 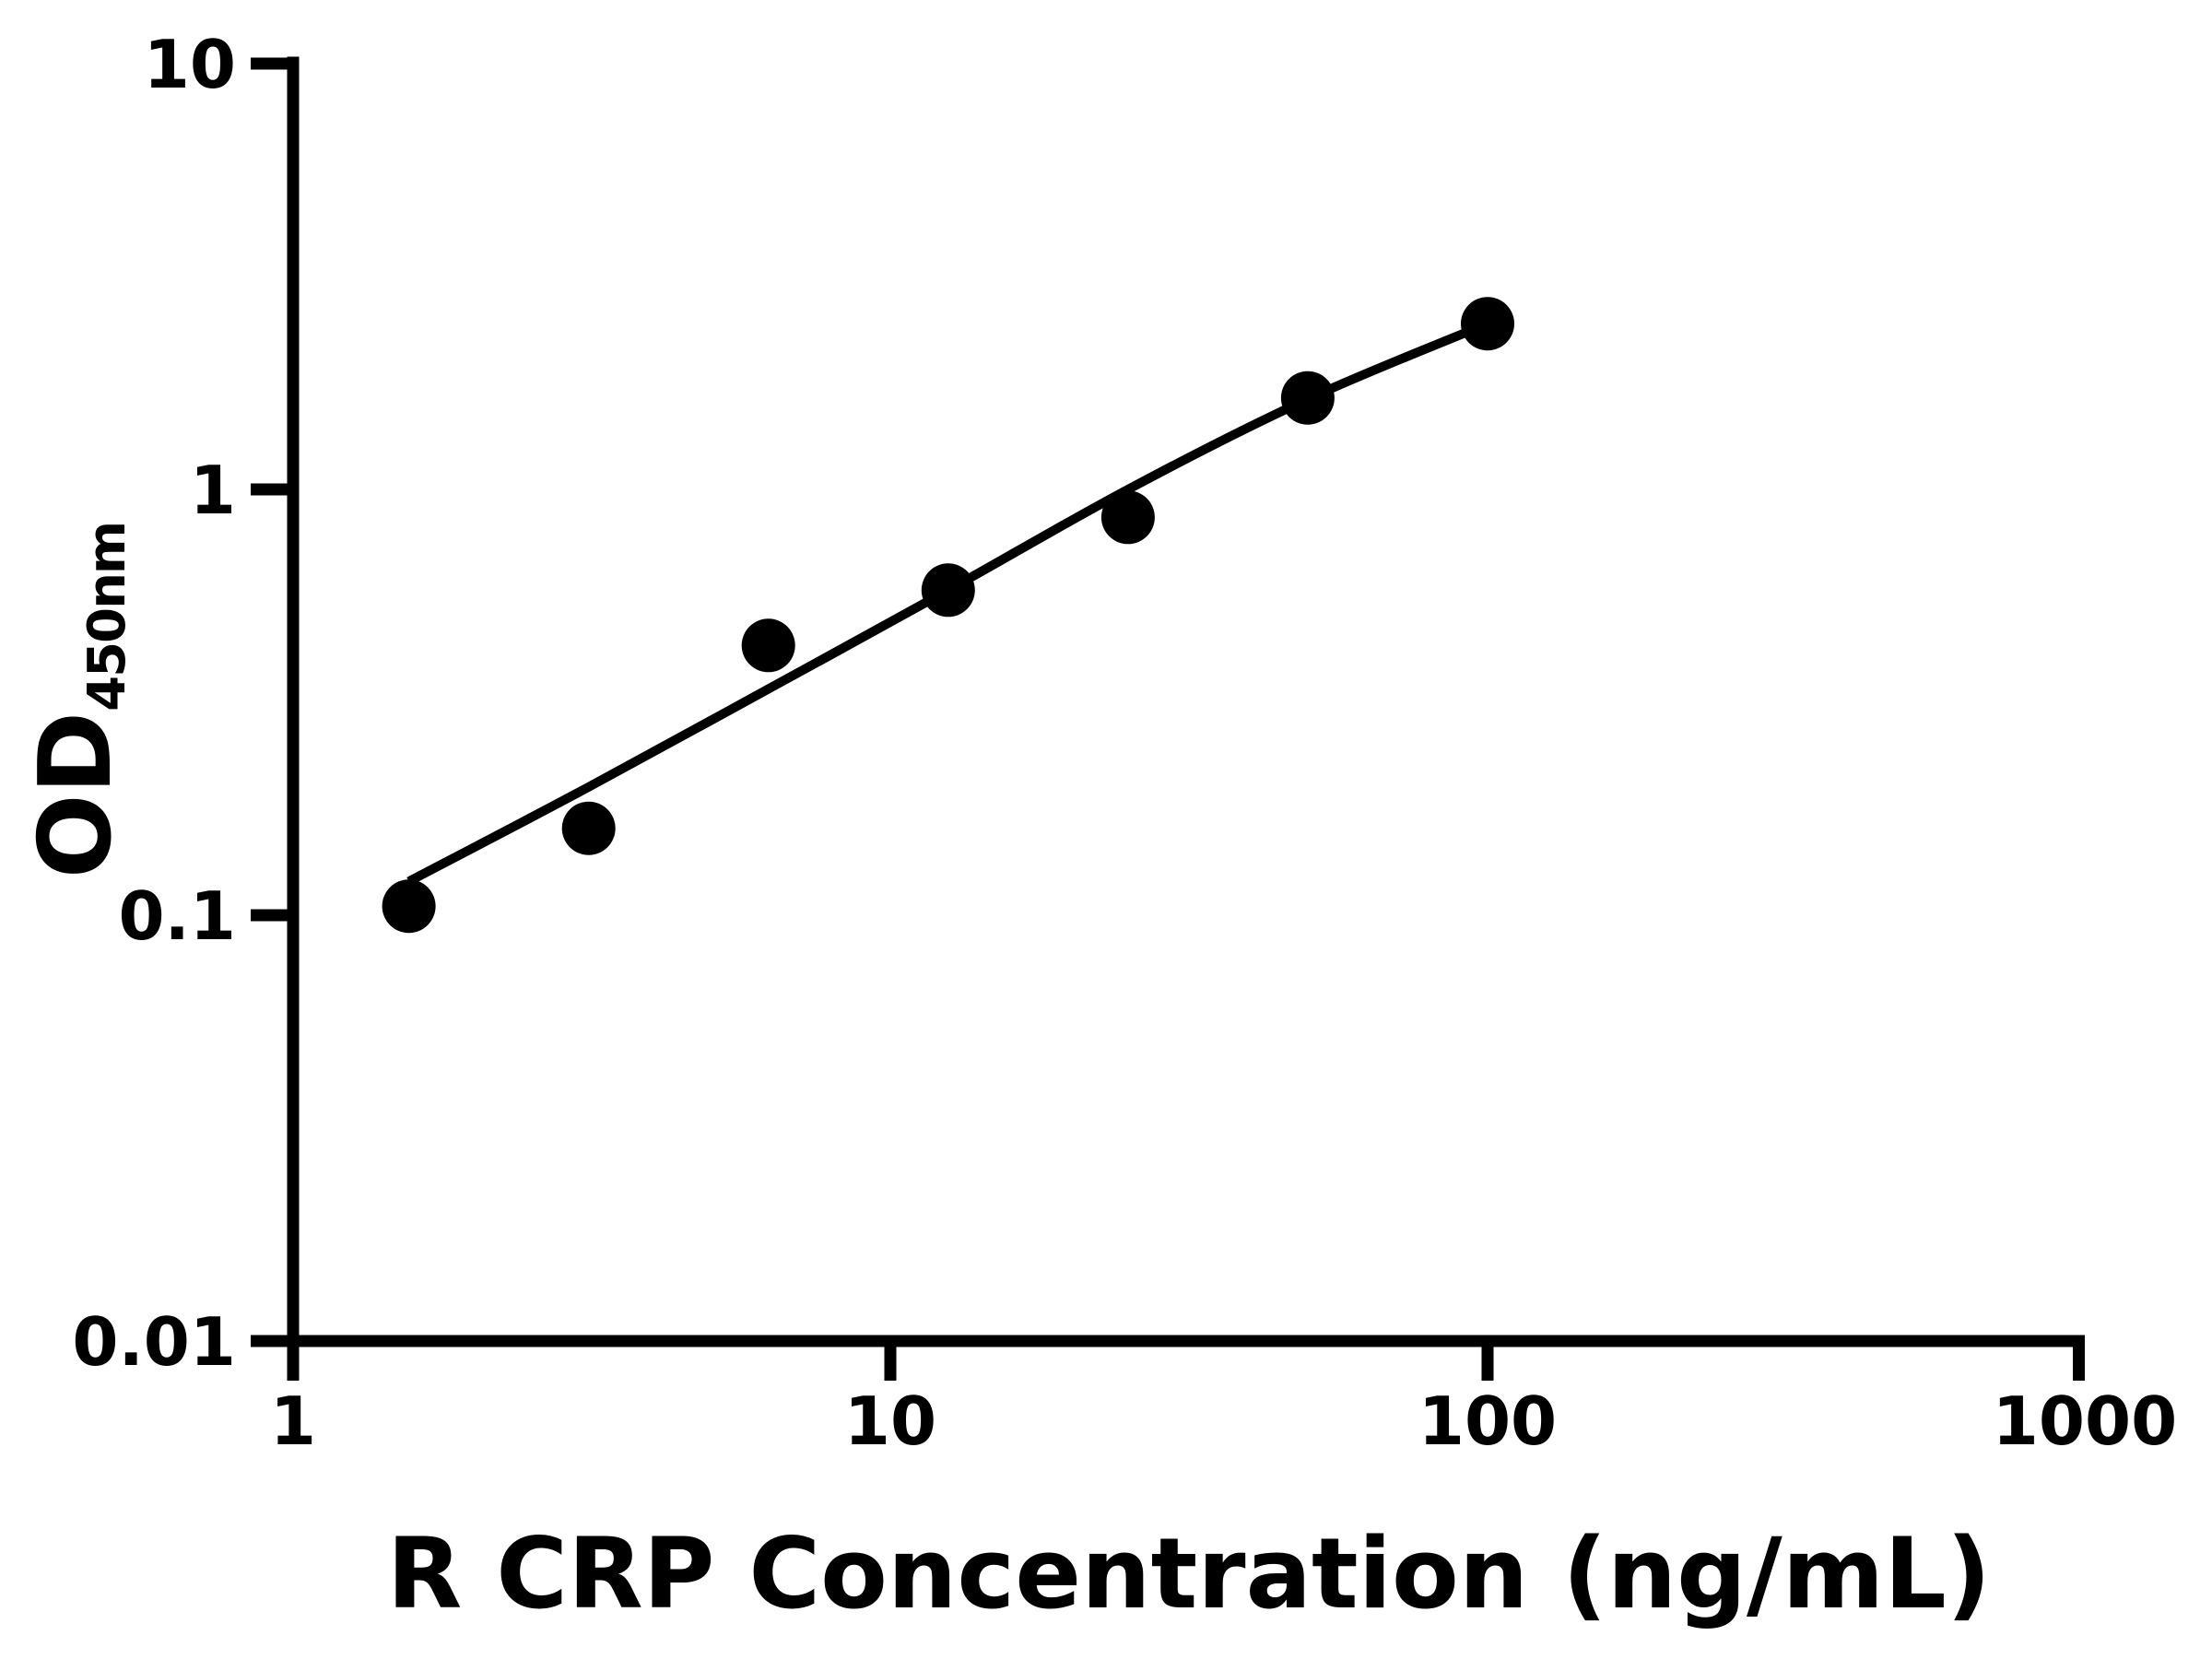 I want to click on y-axis-title: OD450nm, so click(x=77, y=701).